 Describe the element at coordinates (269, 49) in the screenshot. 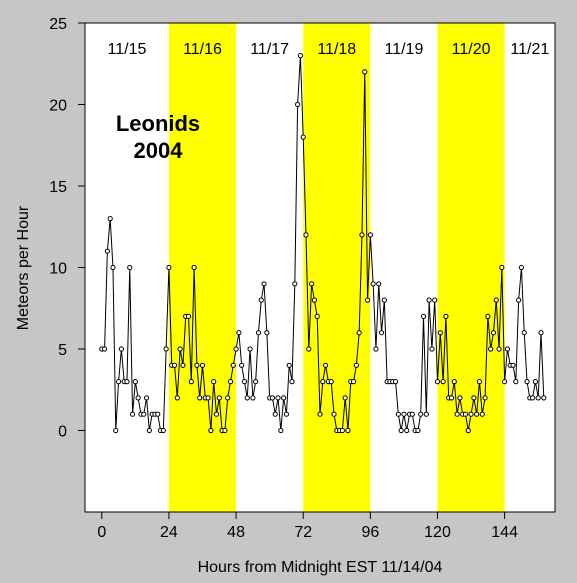

I see `day-label: 11/17` at that location.